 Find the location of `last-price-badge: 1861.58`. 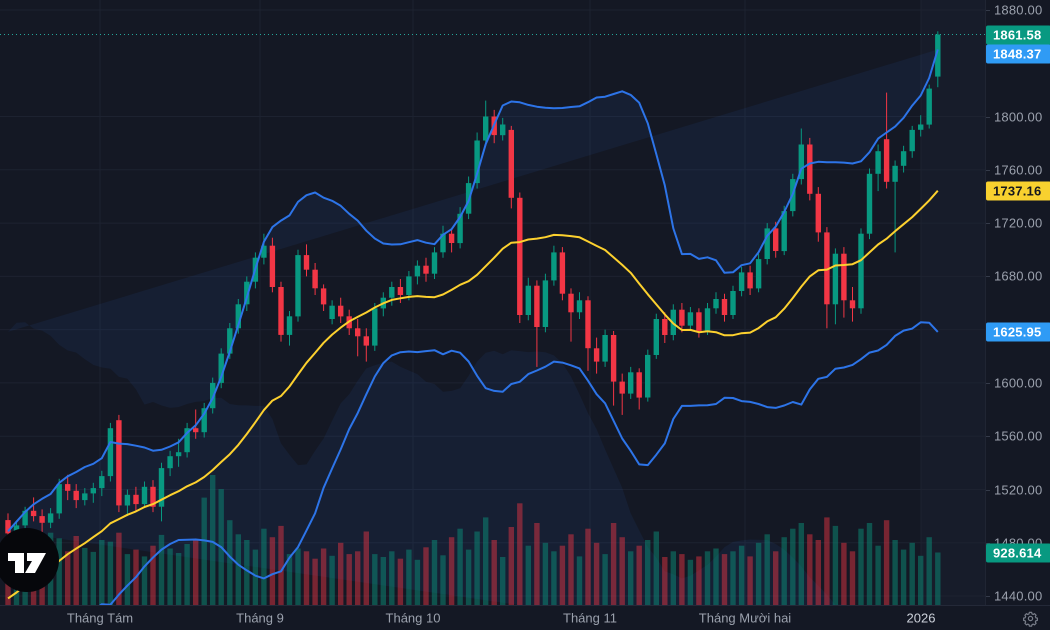

last-price-badge: 1861.58 is located at coordinates (1018, 34).